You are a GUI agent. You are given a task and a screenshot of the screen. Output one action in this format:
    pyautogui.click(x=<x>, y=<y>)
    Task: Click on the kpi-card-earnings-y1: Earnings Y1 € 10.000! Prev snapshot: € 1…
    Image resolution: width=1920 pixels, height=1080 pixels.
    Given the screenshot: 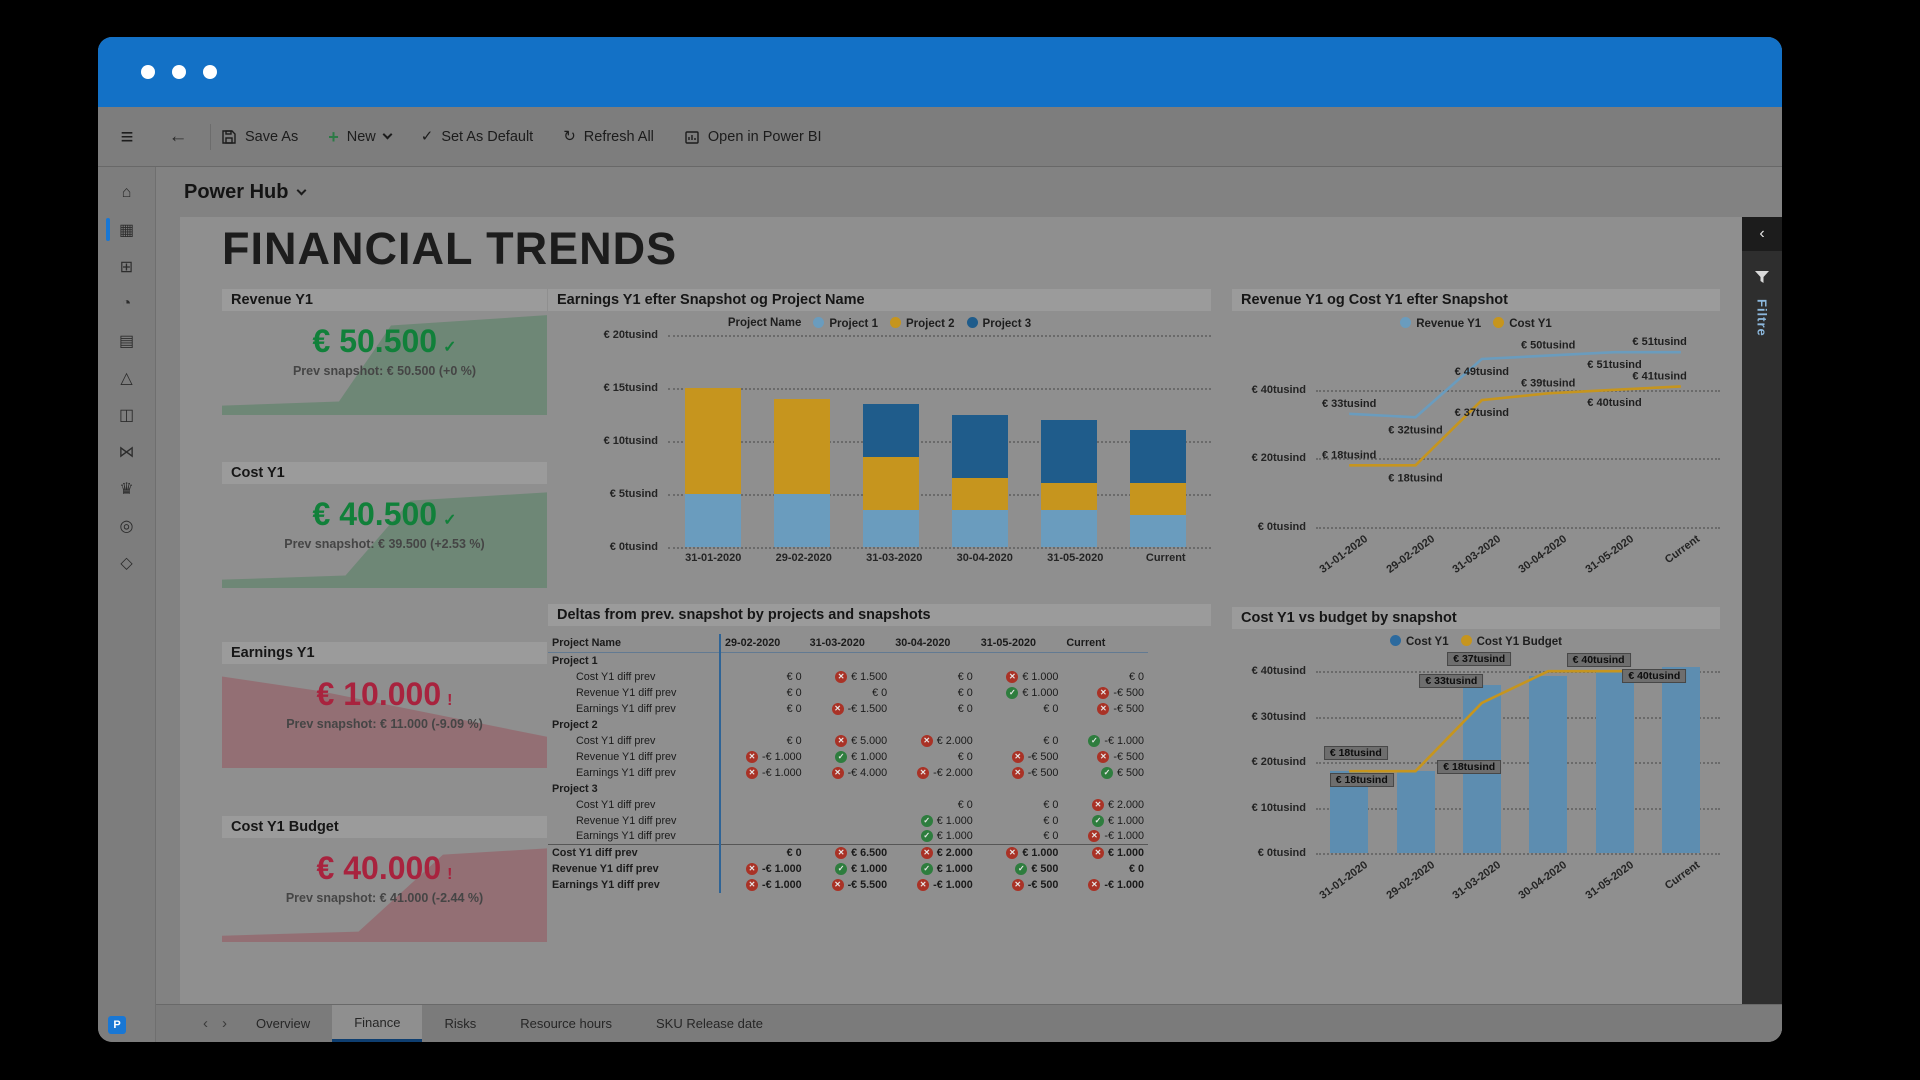 What is the action you would take?
    pyautogui.click(x=384, y=705)
    